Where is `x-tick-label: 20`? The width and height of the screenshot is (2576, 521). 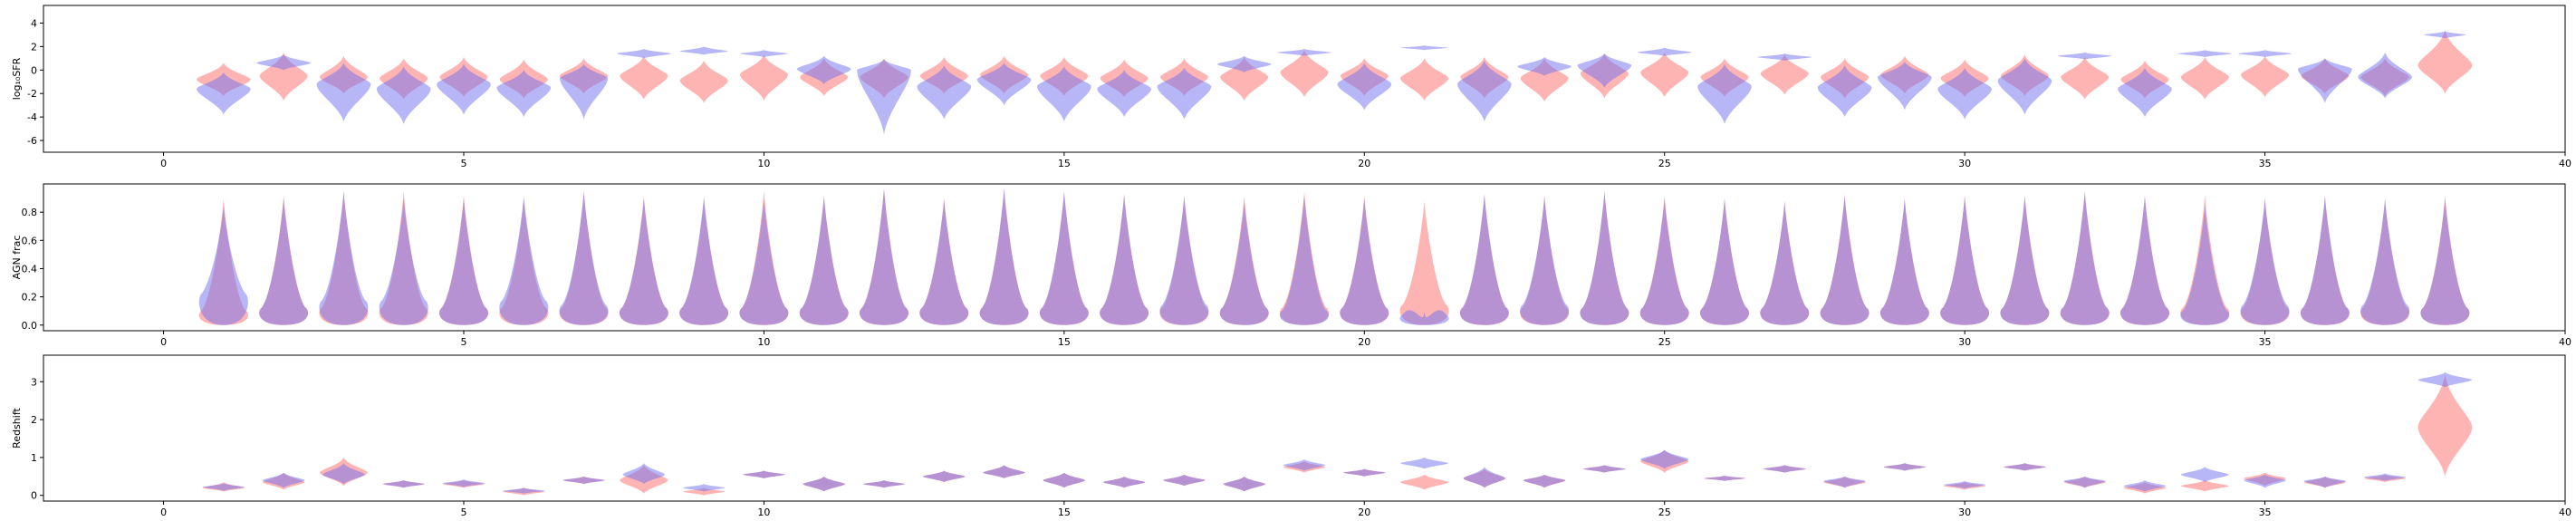 x-tick-label: 20 is located at coordinates (1364, 163).